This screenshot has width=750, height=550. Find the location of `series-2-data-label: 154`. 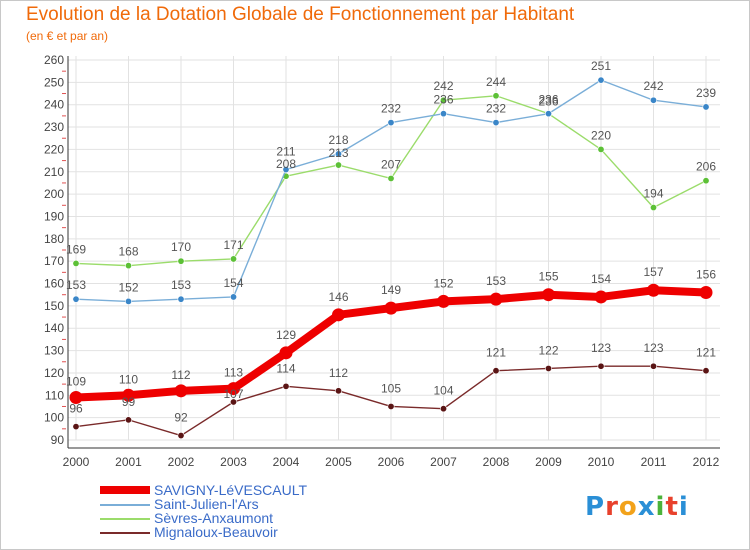

series-2-data-label: 154 is located at coordinates (233, 283).